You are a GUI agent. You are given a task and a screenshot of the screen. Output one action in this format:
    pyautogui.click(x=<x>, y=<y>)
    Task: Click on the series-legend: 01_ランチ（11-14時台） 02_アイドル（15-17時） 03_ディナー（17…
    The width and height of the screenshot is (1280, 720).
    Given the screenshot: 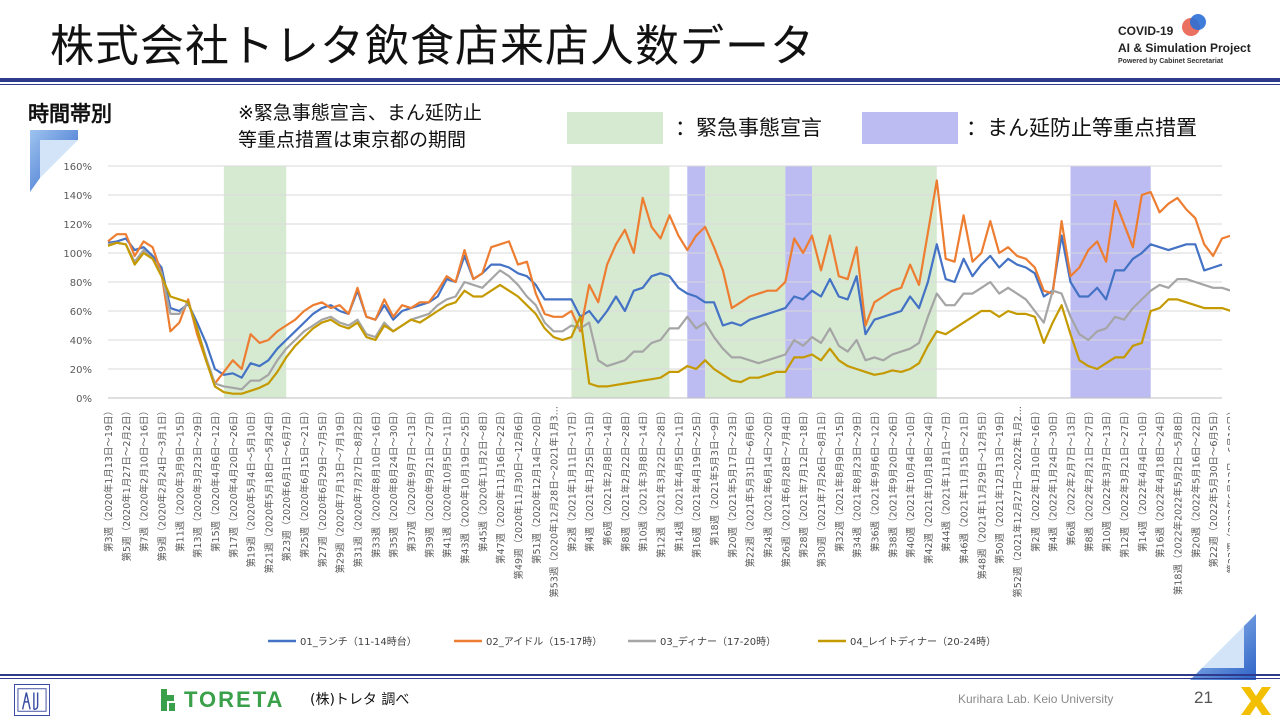 What is the action you would take?
    pyautogui.click(x=632, y=641)
    